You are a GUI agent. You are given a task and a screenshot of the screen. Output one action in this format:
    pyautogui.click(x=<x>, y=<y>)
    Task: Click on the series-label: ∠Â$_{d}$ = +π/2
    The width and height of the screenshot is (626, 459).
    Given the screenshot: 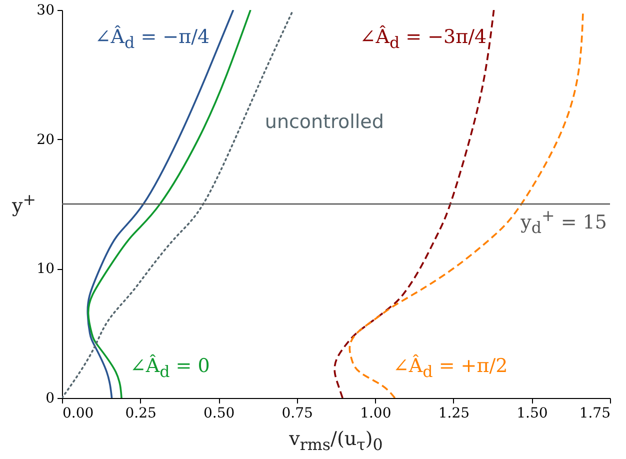 What is the action you would take?
    pyautogui.click(x=450, y=367)
    